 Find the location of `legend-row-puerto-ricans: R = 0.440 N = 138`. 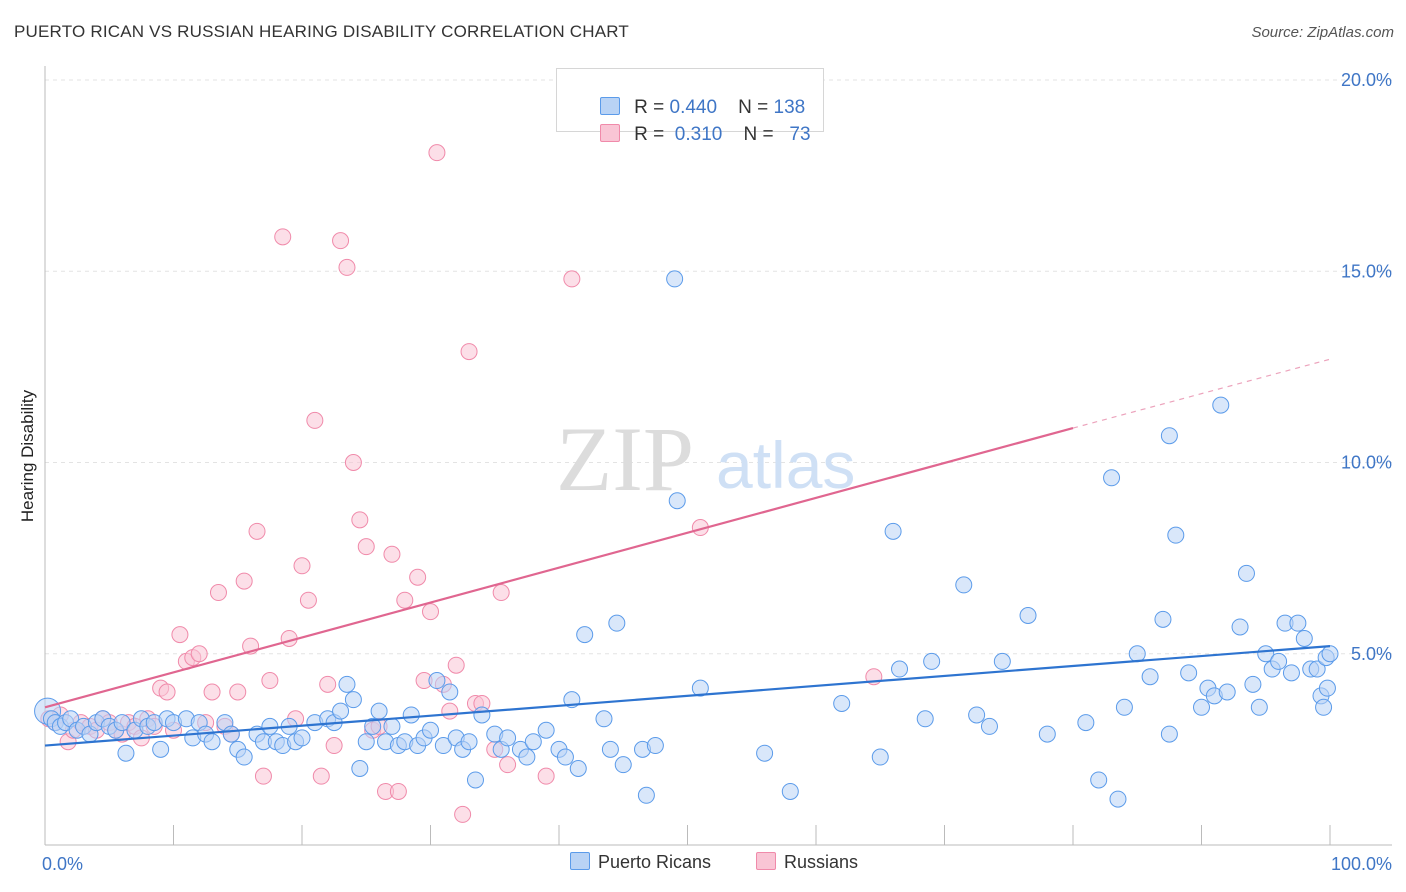

legend-row-puerto-ricans: R = 0.440 N = 138 is located at coordinates (692, 108).